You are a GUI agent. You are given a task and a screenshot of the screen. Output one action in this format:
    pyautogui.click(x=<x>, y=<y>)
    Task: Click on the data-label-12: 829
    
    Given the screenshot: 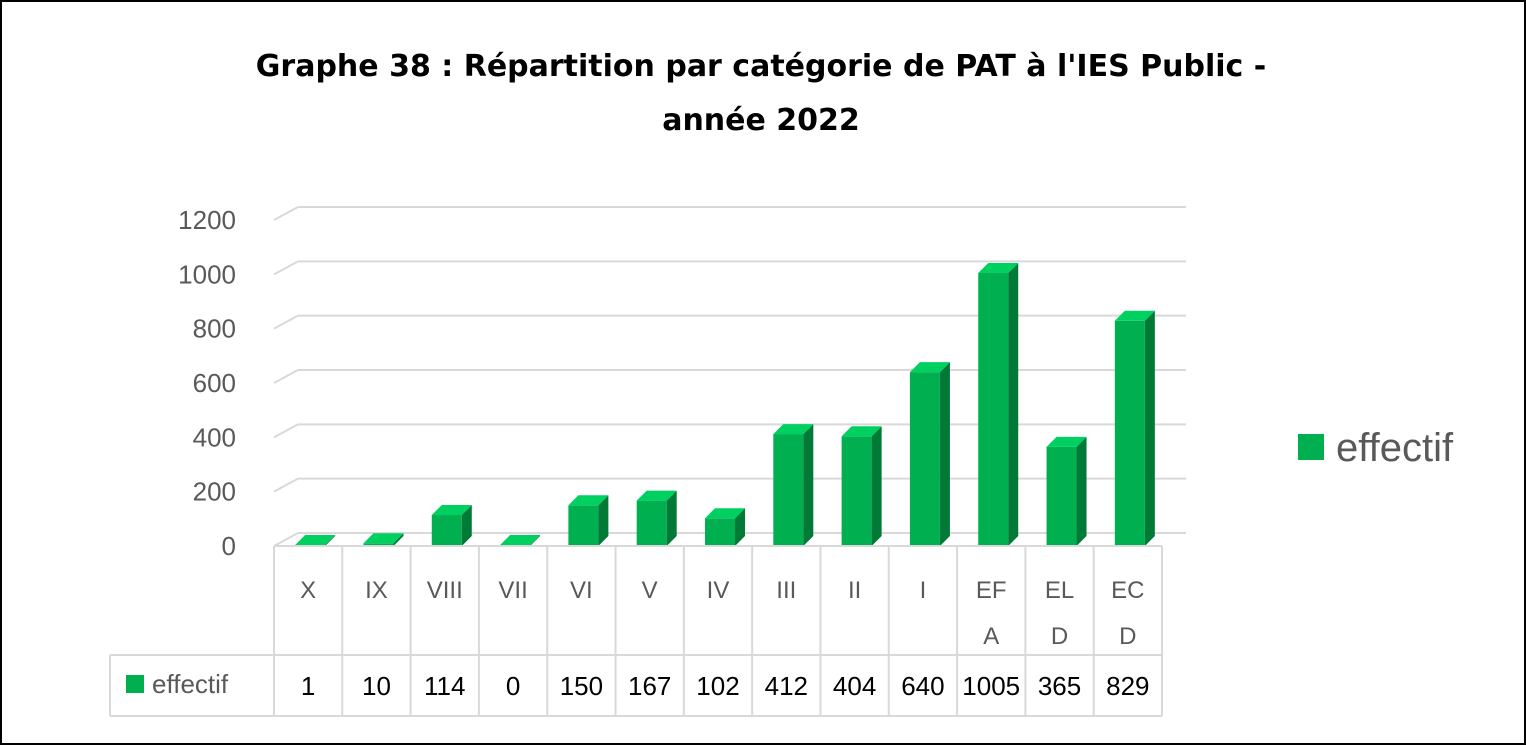 What is the action you would take?
    pyautogui.click(x=1127, y=686)
    